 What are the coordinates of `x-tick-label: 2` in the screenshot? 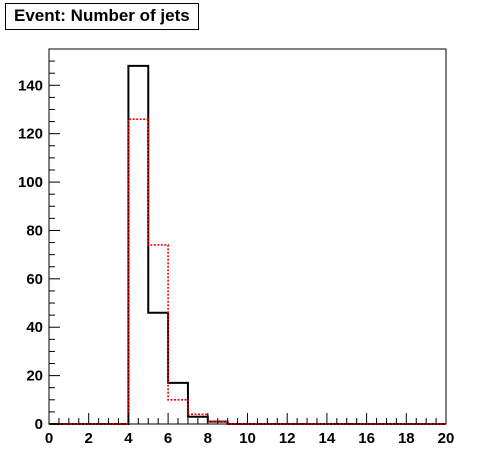 It's located at (89, 438).